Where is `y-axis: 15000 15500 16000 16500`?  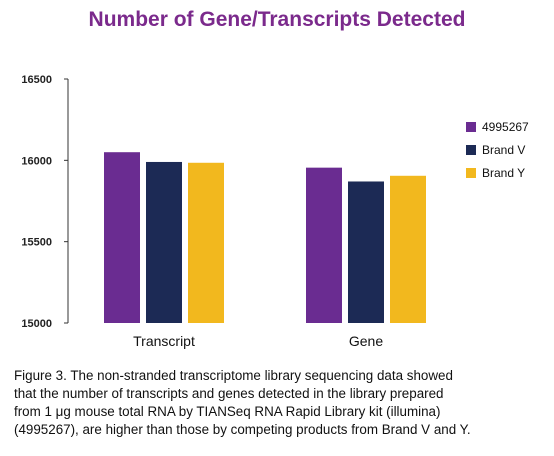
y-axis: 15000 15500 16000 16500 is located at coordinates (45, 202).